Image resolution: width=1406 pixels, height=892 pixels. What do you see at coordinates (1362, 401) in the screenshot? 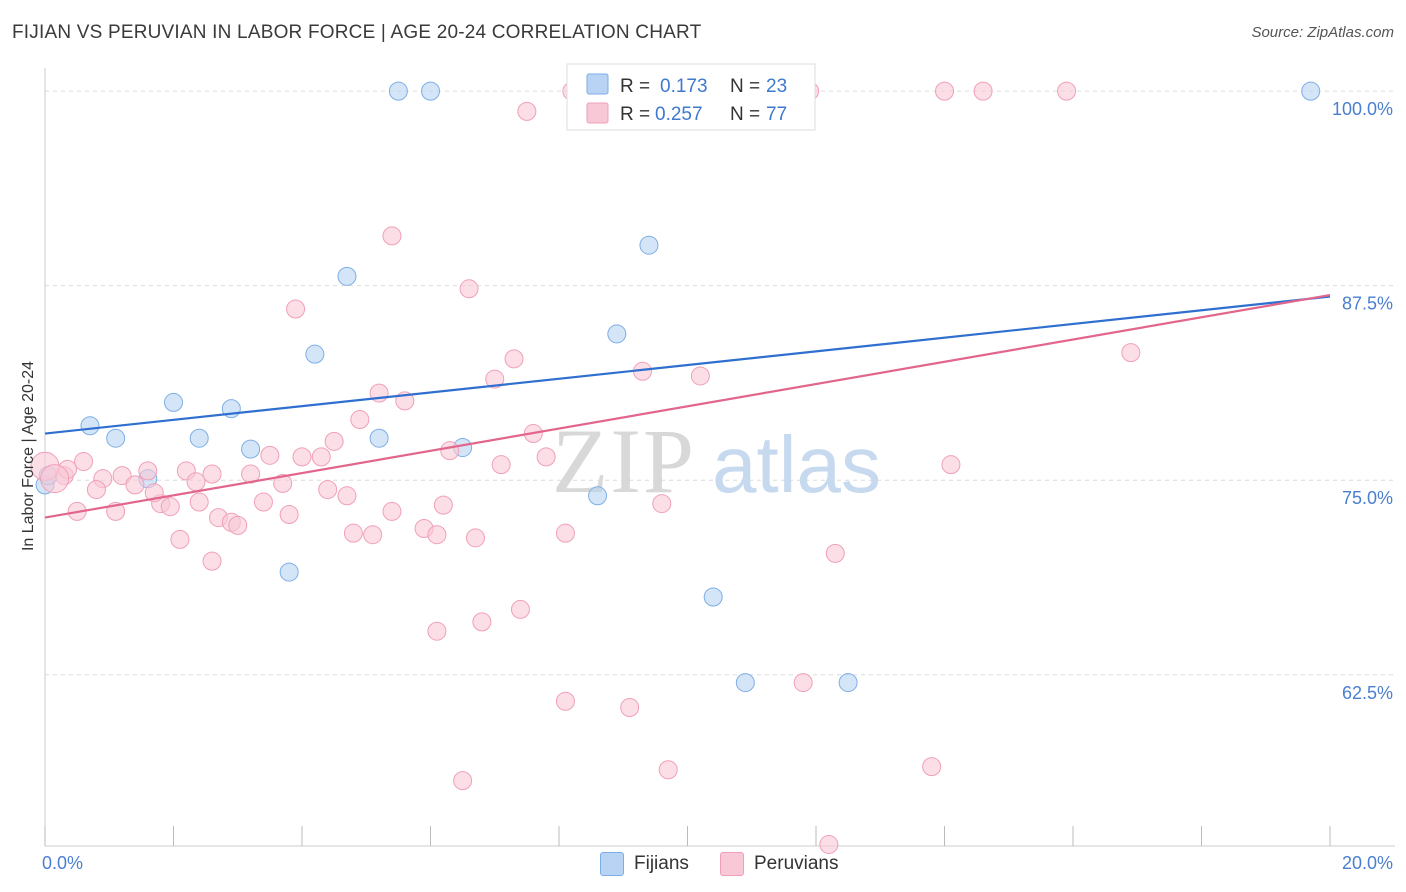
I see `y-tick-labels: 100.0% 87.5% 75.0% 62.5%` at bounding box center [1362, 401].